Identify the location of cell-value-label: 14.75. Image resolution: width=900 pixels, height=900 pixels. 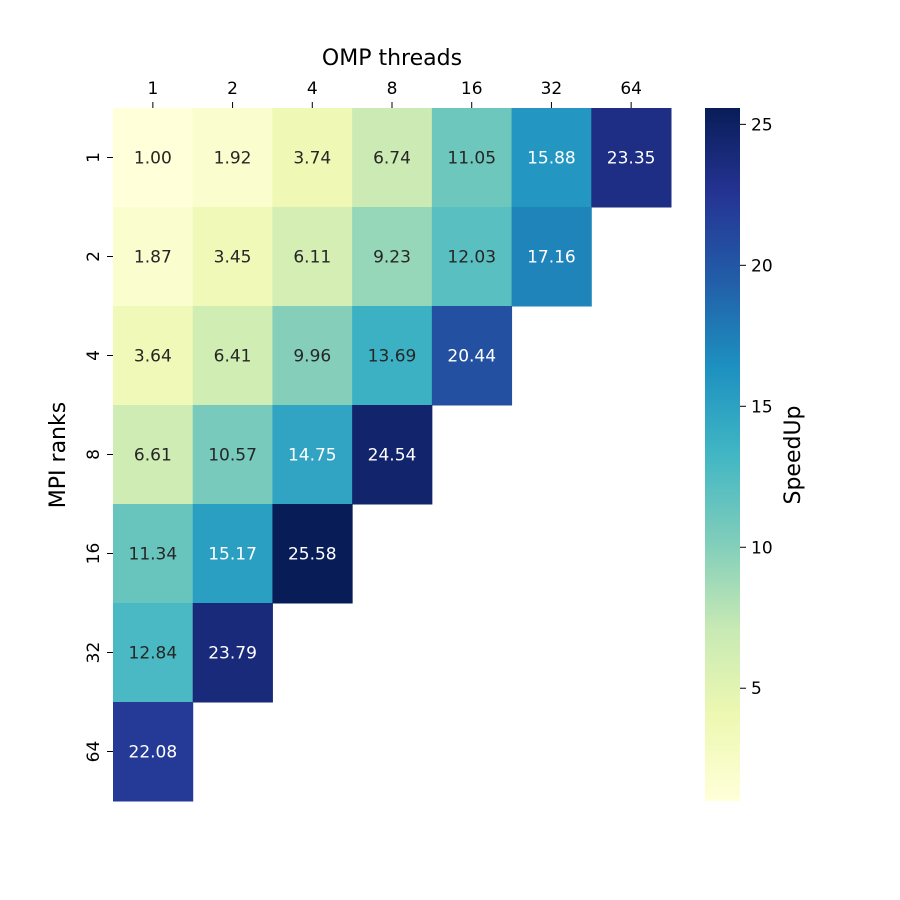
(312, 456).